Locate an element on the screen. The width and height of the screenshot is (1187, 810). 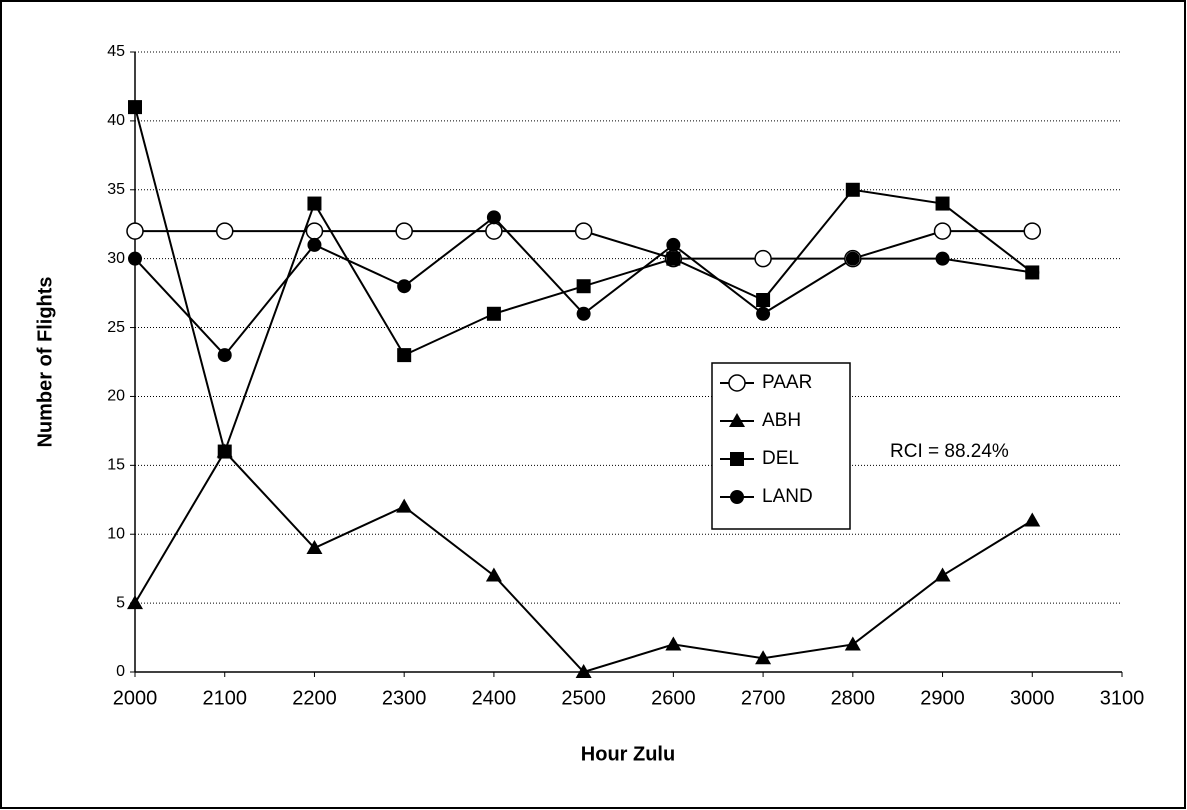
y-tick-label: 25 is located at coordinates (116, 327).